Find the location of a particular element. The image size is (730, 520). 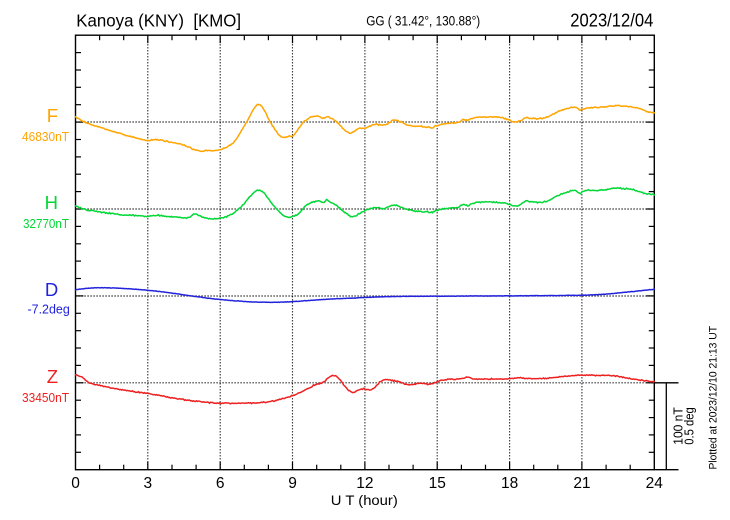

svg-text: H is located at coordinates (51, 202).